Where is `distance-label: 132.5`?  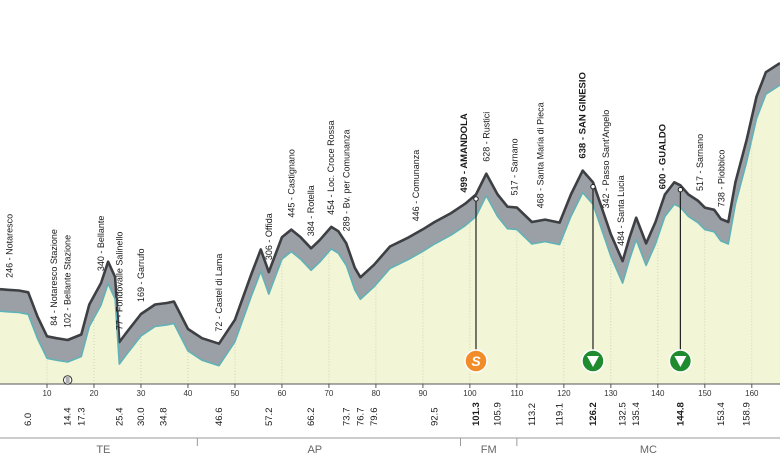 distance-label: 132.5 is located at coordinates (623, 414).